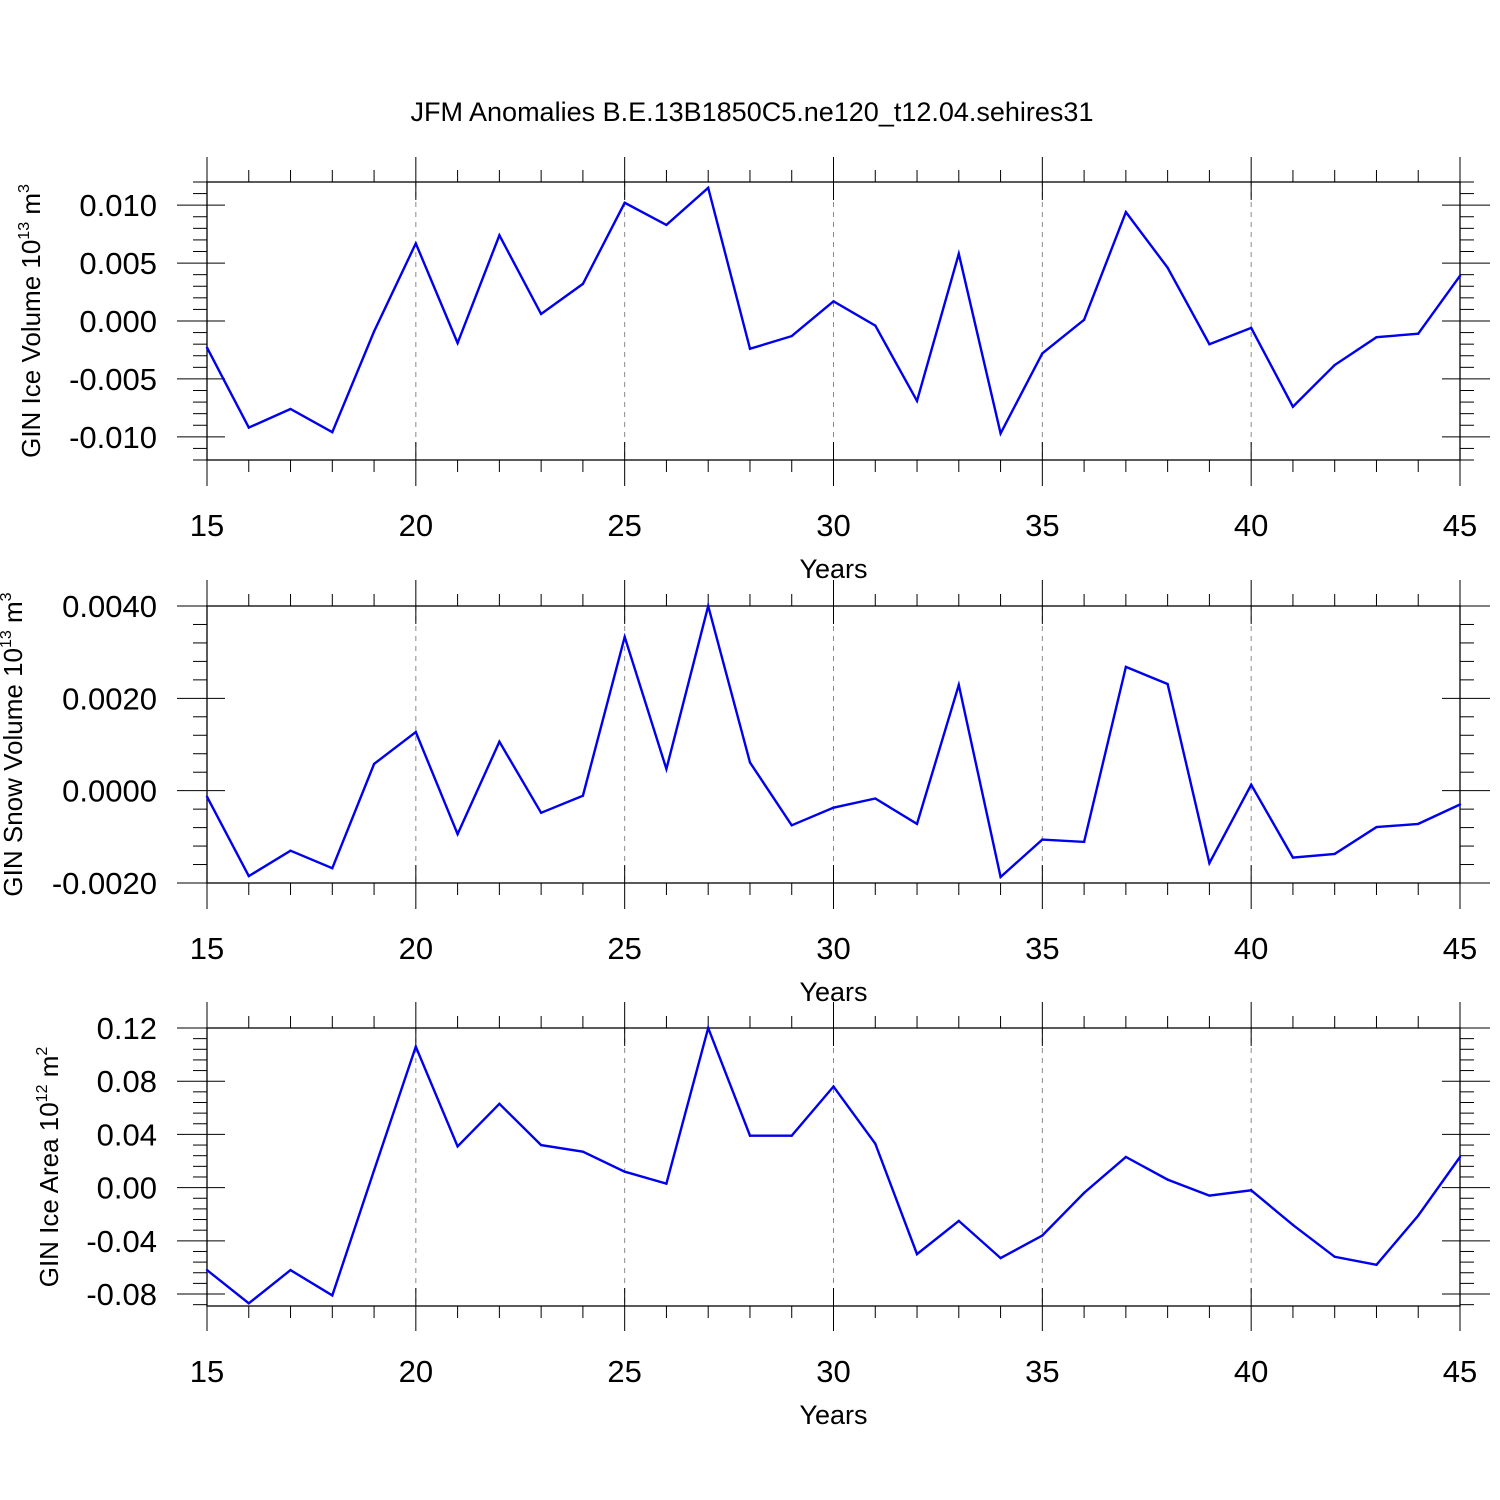 The image size is (1500, 1500). I want to click on x-tick-label: 45, so click(1460, 948).